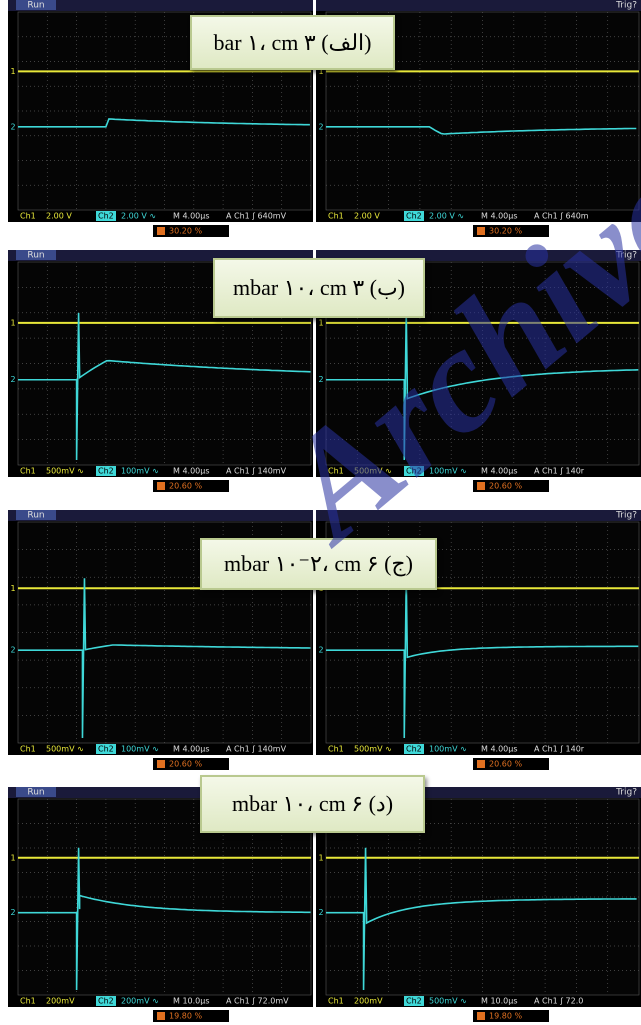 The width and height of the screenshot is (641, 1025). Describe the element at coordinates (185, 231) in the screenshot. I see `percent: 30.20 %` at that location.